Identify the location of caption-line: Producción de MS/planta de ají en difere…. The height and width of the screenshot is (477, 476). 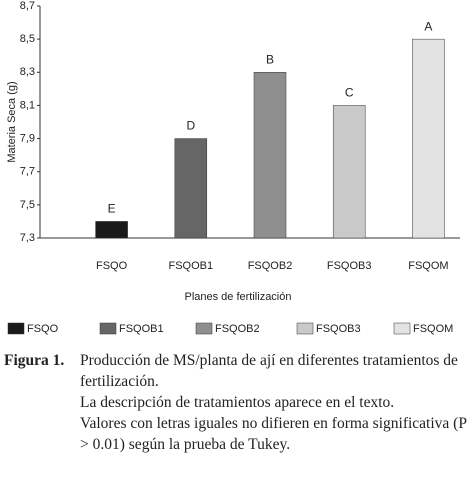
(269, 371).